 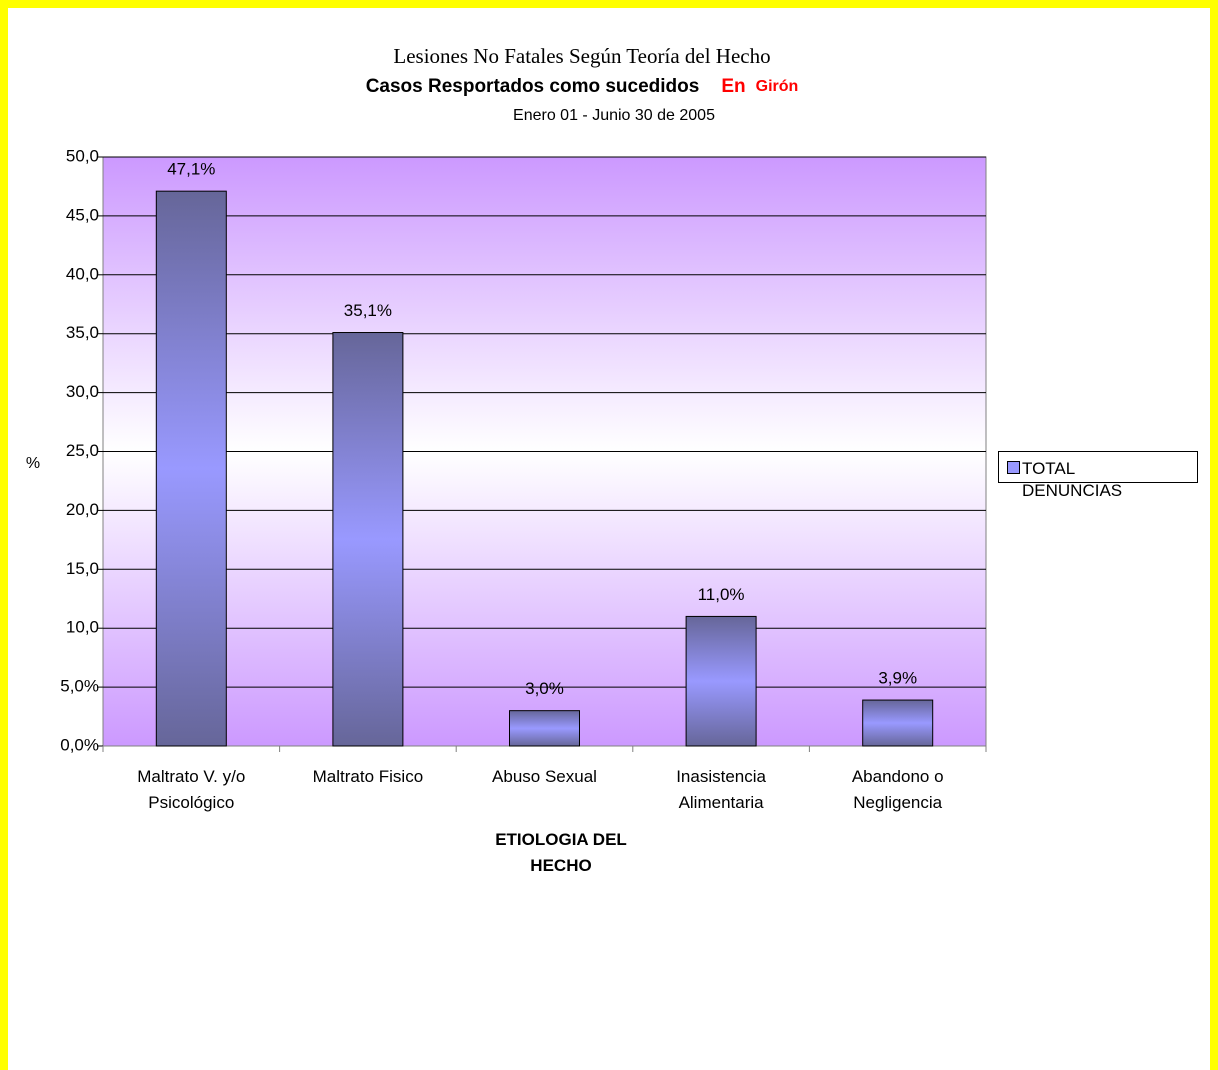 I want to click on y-axis-label: %, so click(x=33, y=463).